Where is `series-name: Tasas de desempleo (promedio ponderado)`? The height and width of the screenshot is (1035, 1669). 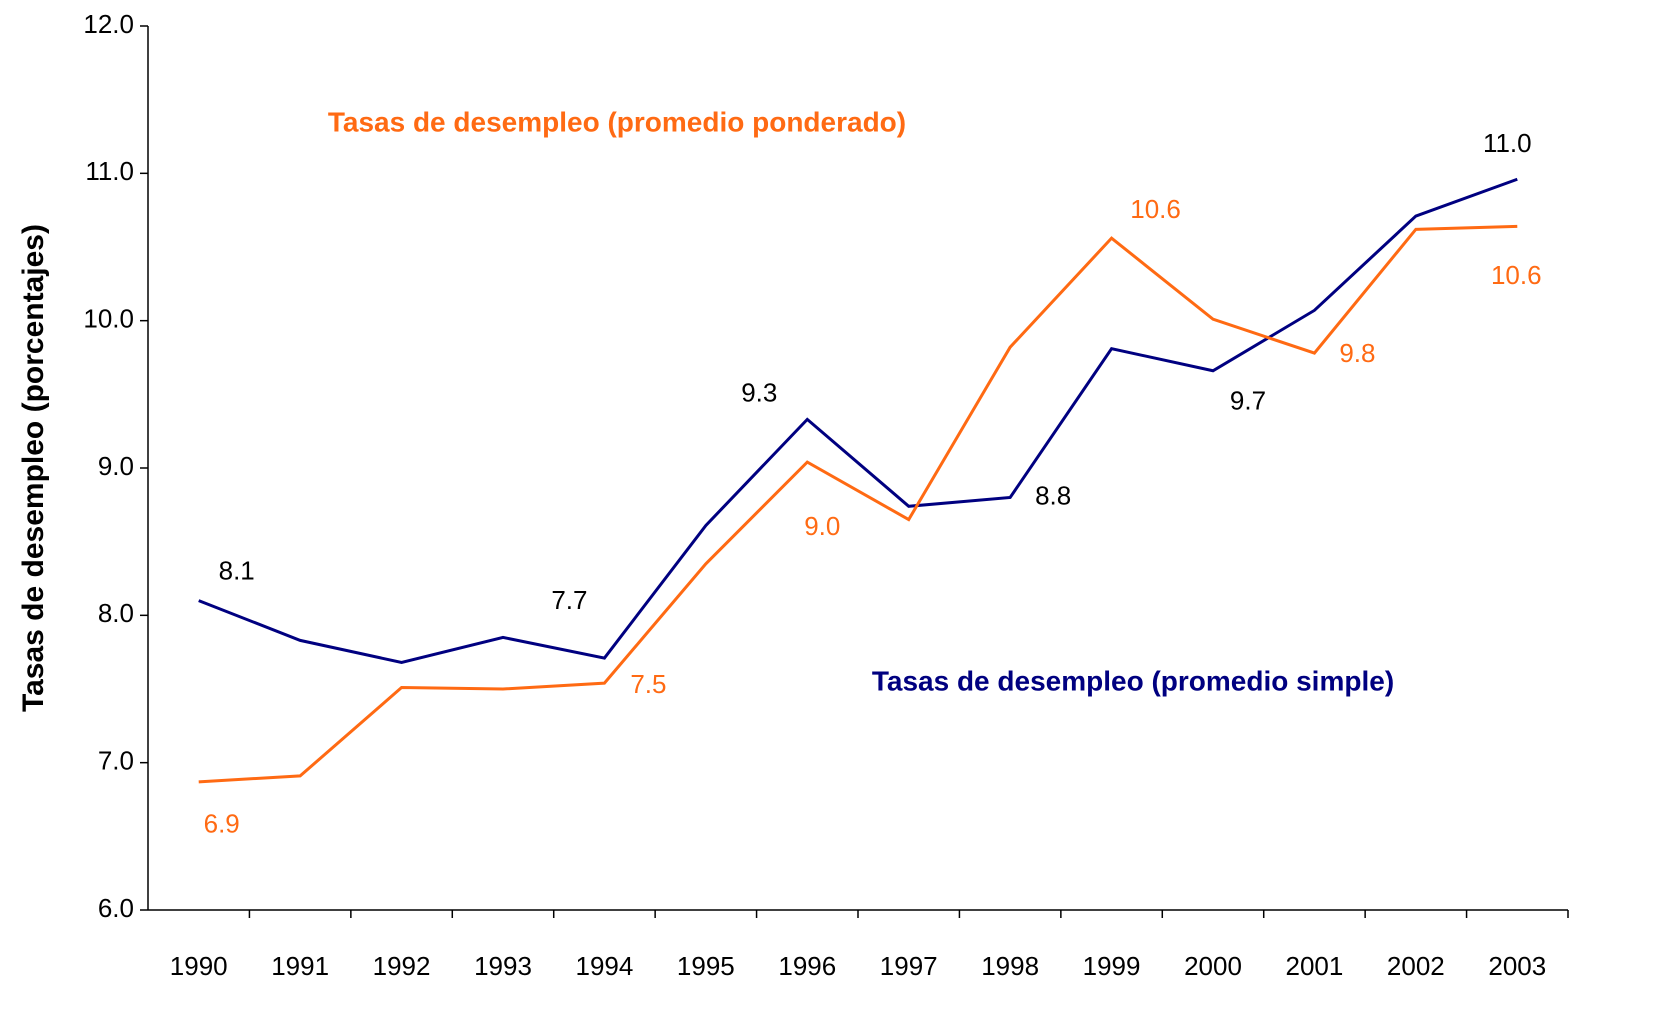
series-name: Tasas de desempleo (promedio ponderado) is located at coordinates (617, 121).